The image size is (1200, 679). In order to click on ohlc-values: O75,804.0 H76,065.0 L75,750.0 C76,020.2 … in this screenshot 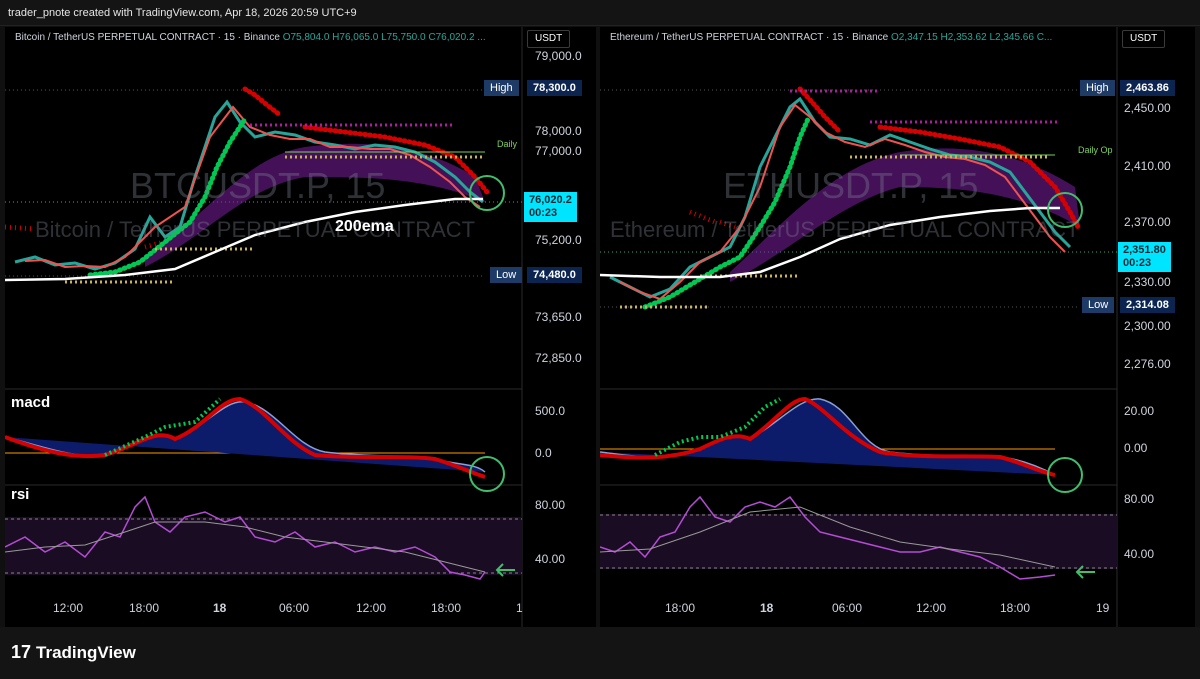, I will do `click(384, 37)`.